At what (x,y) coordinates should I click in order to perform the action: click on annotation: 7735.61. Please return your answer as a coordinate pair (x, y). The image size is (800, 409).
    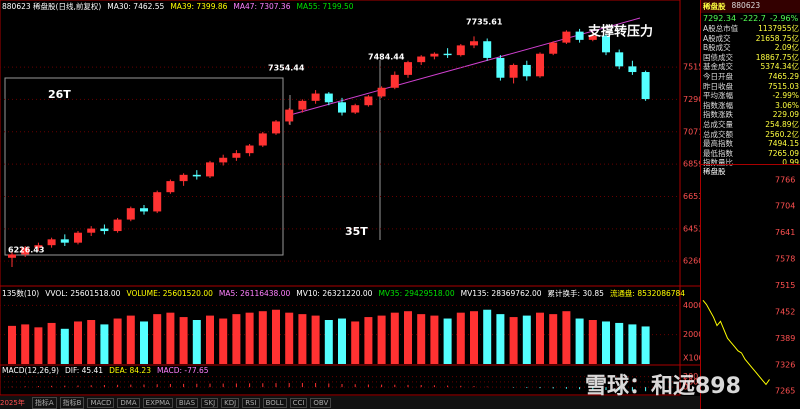
    Looking at the image, I should click on (484, 22).